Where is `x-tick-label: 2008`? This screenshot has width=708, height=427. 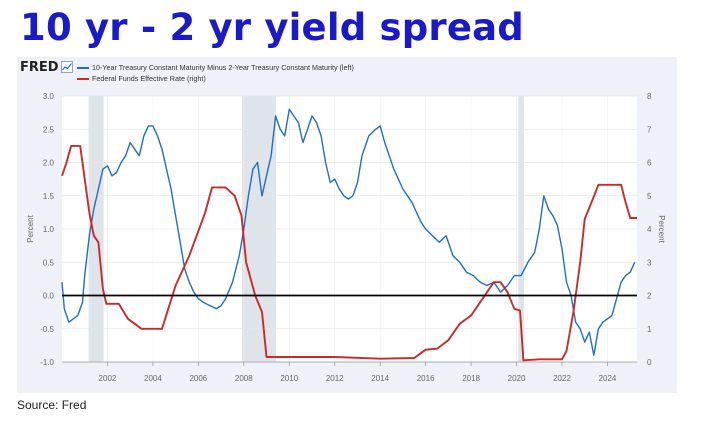 x-tick-label: 2008 is located at coordinates (244, 378).